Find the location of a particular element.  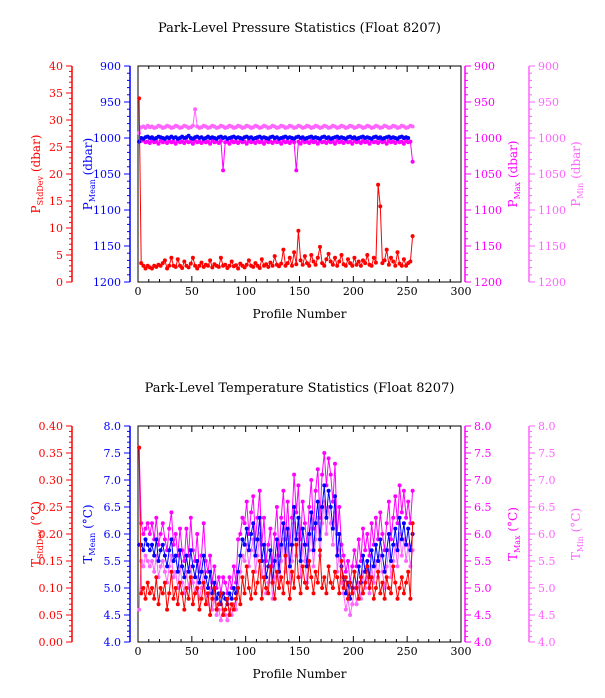

temperature-max-tick-label: 7.5 is located at coordinates (483, 453).